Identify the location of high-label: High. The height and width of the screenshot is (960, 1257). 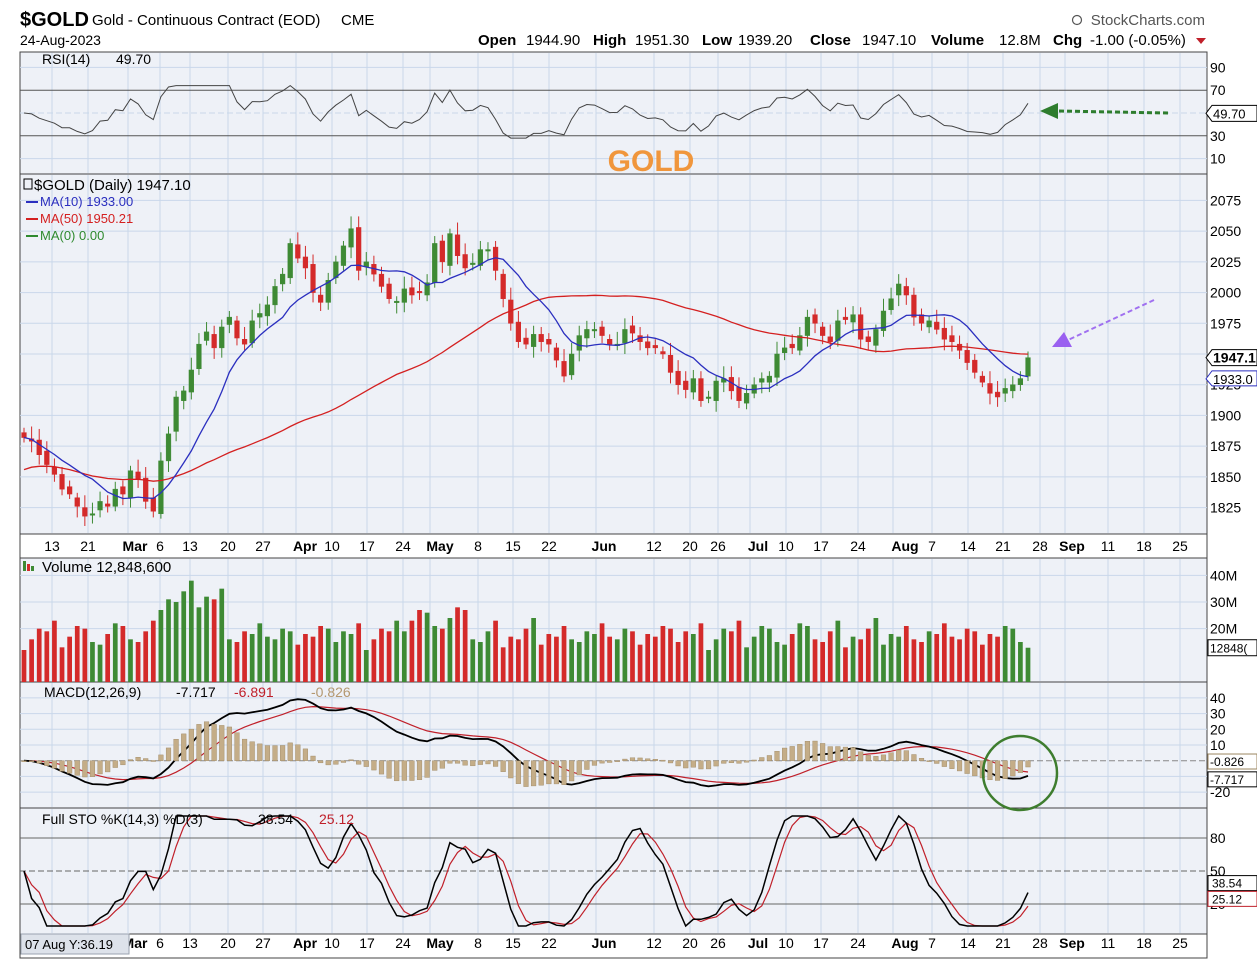
(609, 40).